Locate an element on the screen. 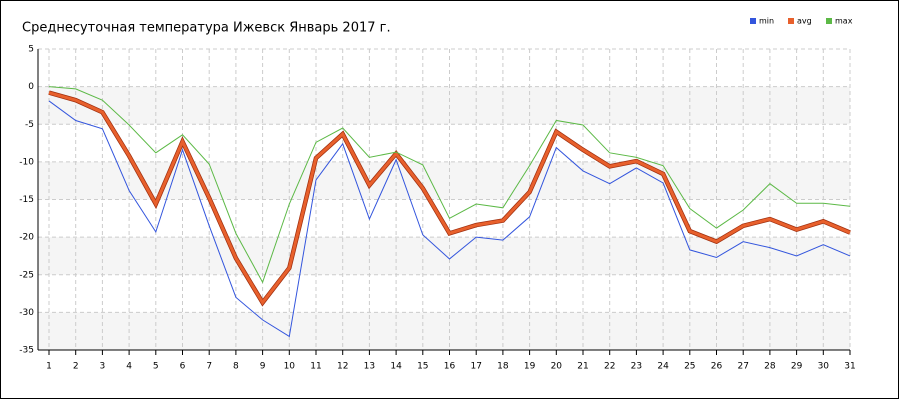 Image resolution: width=900 pixels, height=404 pixels. x-tick-label: 4 is located at coordinates (129, 367).